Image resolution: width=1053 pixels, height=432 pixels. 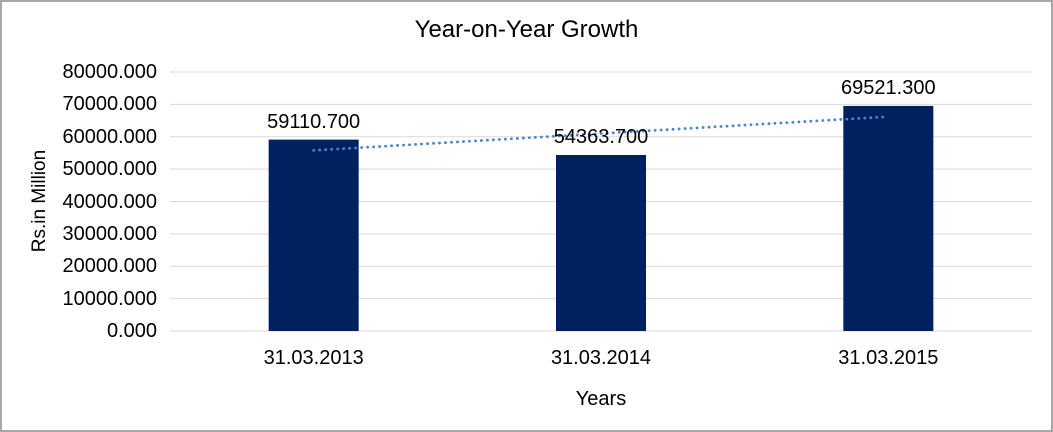 What do you see at coordinates (109, 136) in the screenshot?
I see `y-tick-label: 60000.000` at bounding box center [109, 136].